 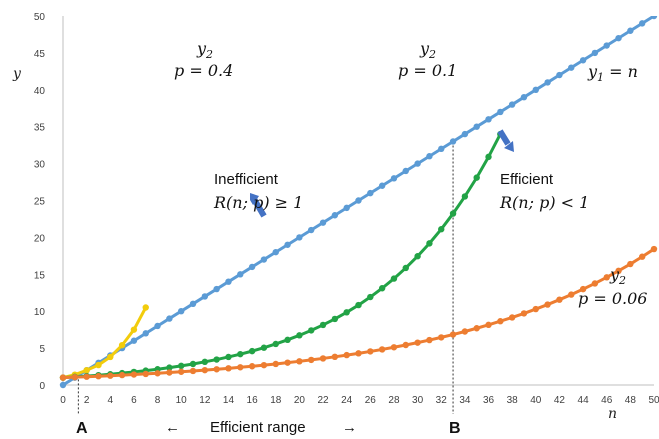 I want to click on x-tick-label: 26, so click(x=371, y=400).